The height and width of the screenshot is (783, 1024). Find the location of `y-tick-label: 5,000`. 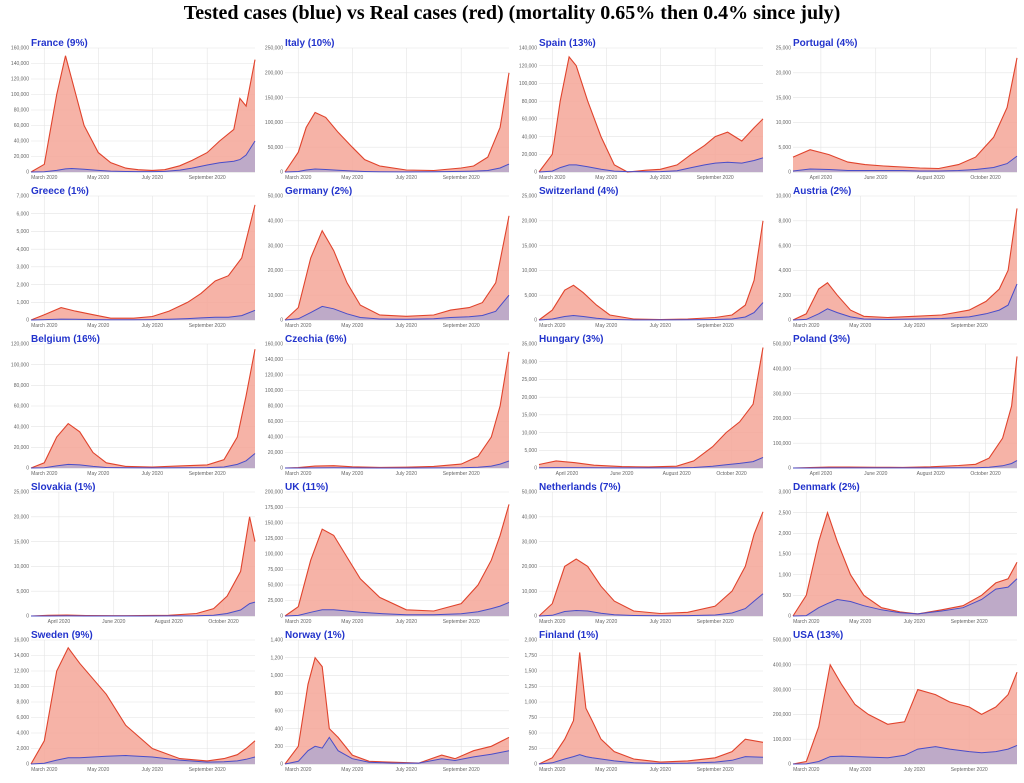

y-tick-label: 5,000 is located at coordinates (22, 592).